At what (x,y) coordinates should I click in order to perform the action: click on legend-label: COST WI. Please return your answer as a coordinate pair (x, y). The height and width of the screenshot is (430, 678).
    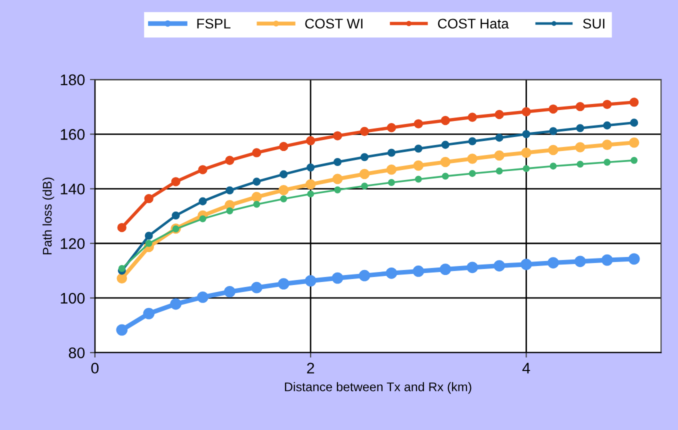
    Looking at the image, I should click on (333, 23).